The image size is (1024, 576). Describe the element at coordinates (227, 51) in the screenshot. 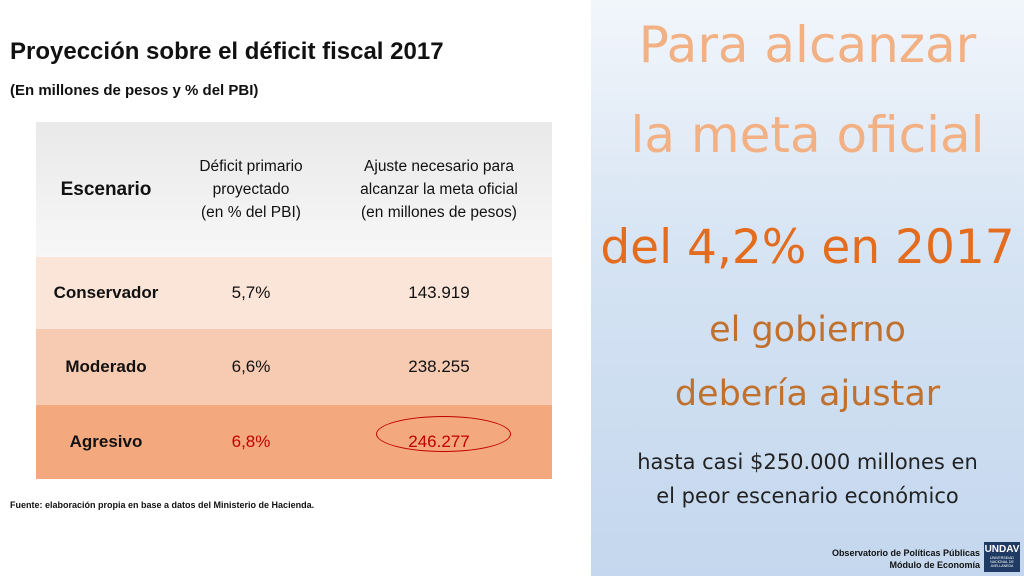

I see `page-title: Proyección sobre el déficit fiscal 2017` at that location.